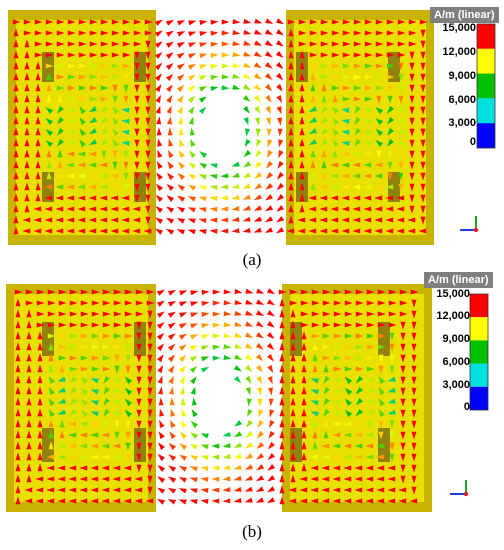  What do you see at coordinates (252, 531) in the screenshot?
I see `caption-b: (b)` at bounding box center [252, 531].